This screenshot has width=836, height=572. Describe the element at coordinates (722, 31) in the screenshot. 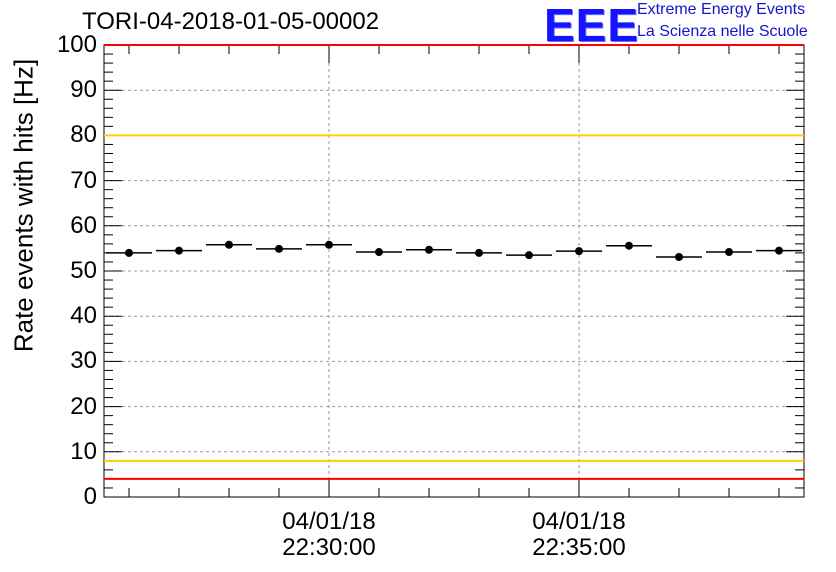

I see `logo-line-2: La Scienza nelle Scuole` at that location.